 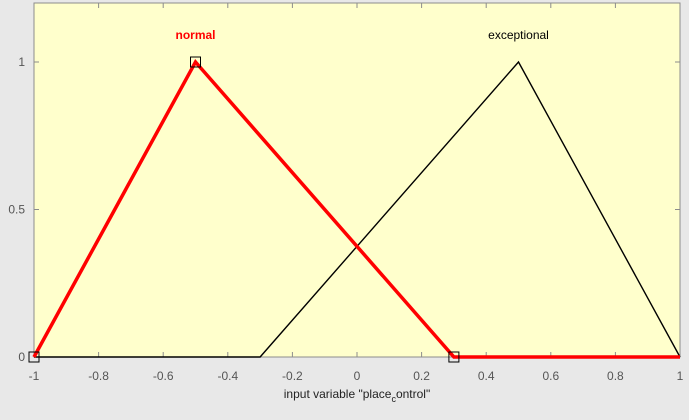 What do you see at coordinates (518, 35) in the screenshot?
I see `mf-label-exceptional: exceptional` at bounding box center [518, 35].